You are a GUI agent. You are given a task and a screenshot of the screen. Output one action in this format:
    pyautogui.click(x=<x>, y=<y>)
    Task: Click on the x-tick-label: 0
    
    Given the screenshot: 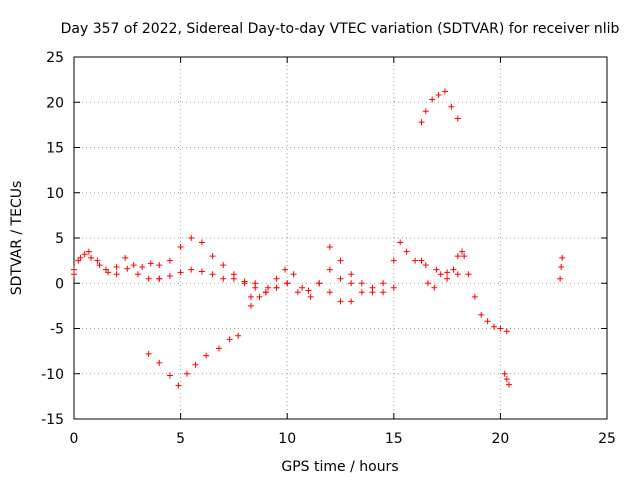 What is the action you would take?
    pyautogui.click(x=74, y=439)
    